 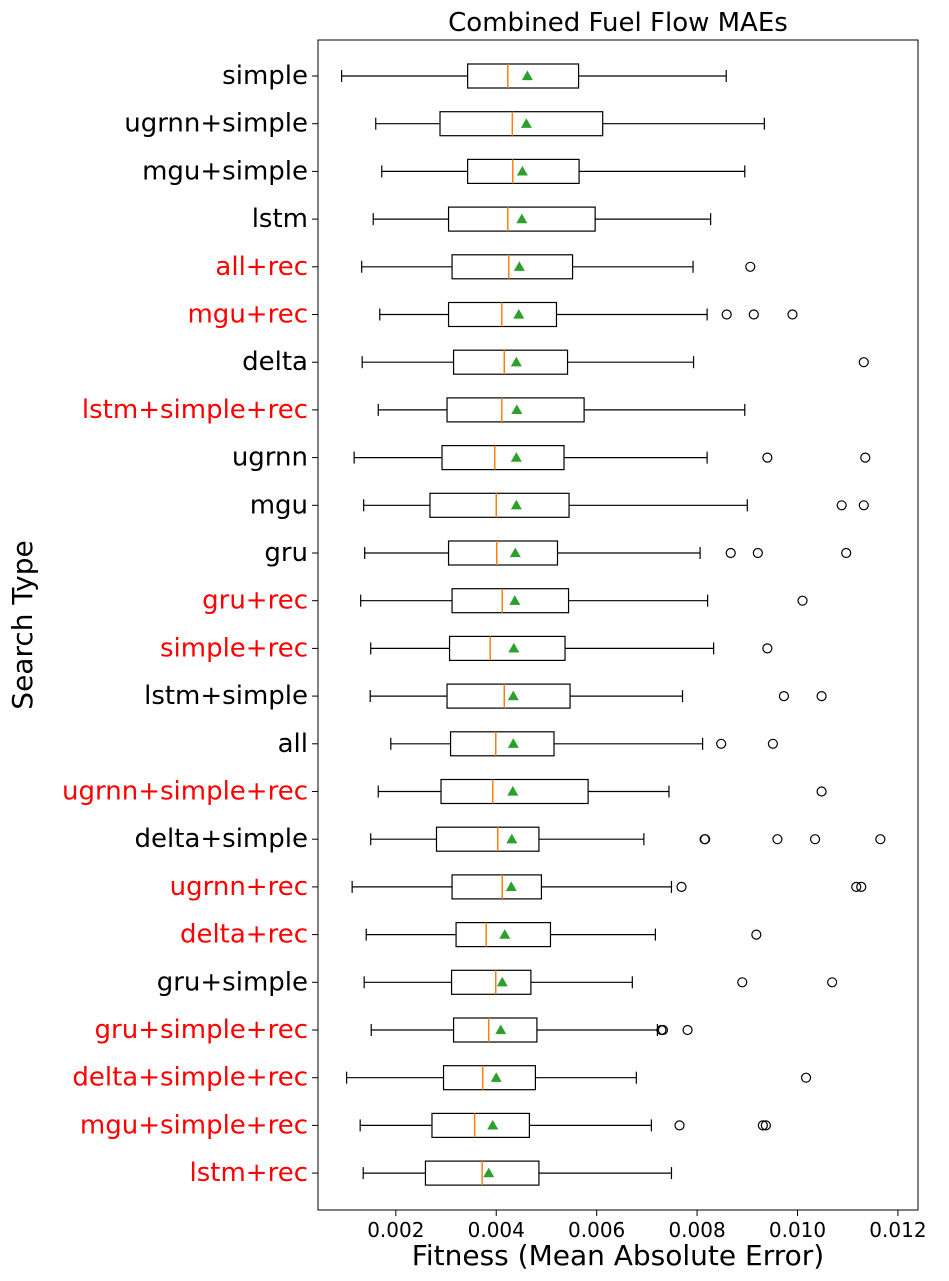 I want to click on box-gru-simple-rec, so click(x=531, y=1030).